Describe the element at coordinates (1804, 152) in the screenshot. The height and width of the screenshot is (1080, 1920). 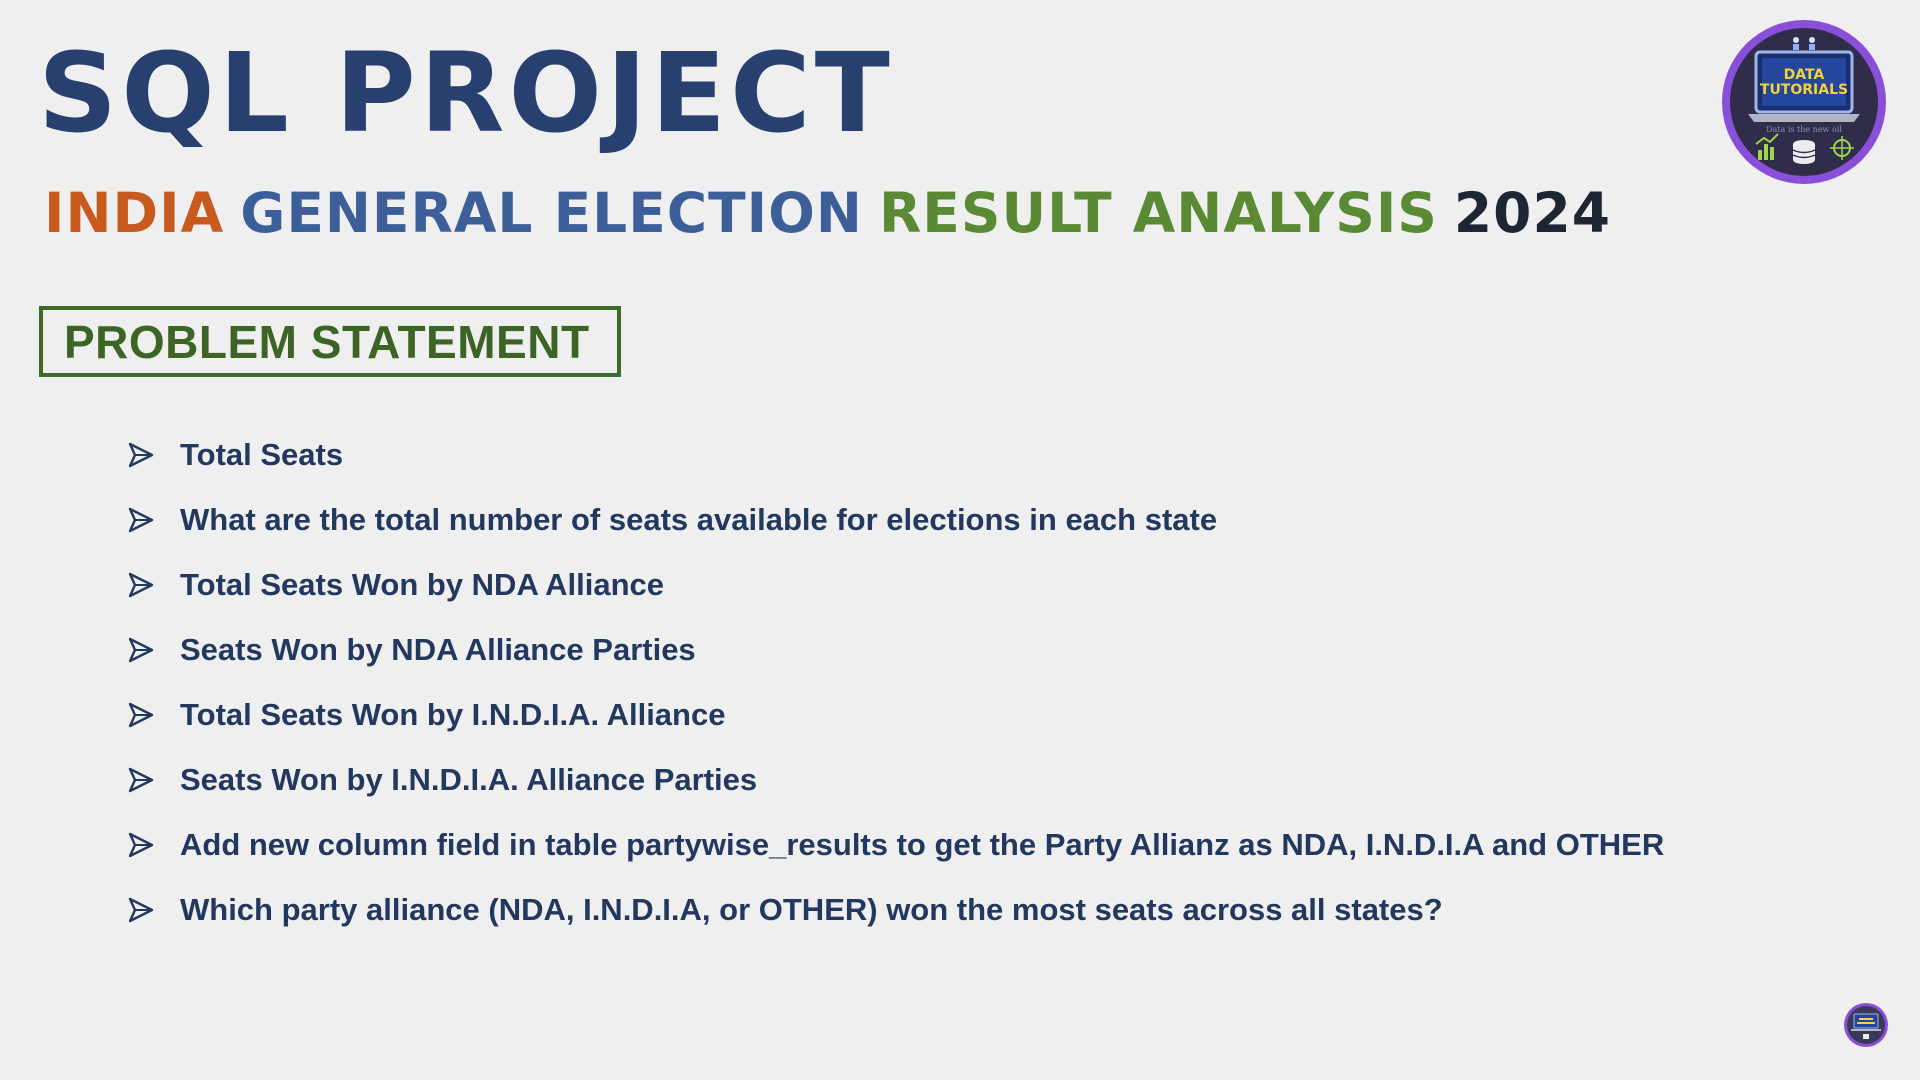
I see `database-icon` at that location.